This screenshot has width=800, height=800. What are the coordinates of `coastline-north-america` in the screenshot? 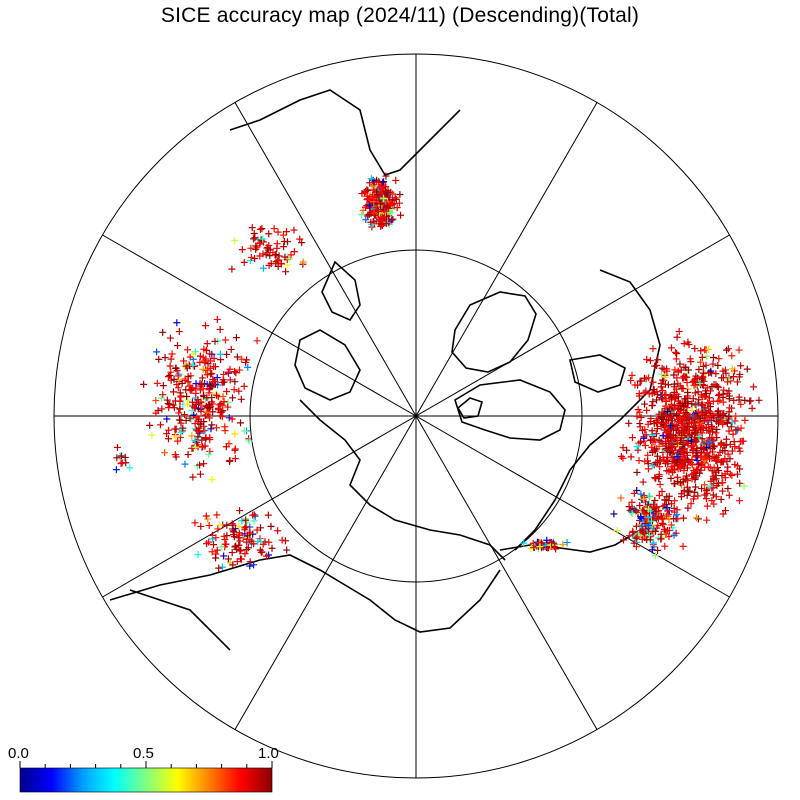 It's located at (587, 410).